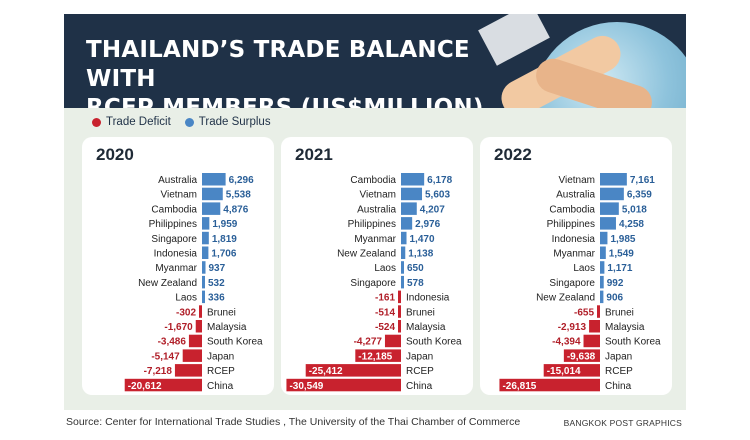 The image size is (750, 440). What do you see at coordinates (368, 342) in the screenshot?
I see `value-label: -4,277` at bounding box center [368, 342].